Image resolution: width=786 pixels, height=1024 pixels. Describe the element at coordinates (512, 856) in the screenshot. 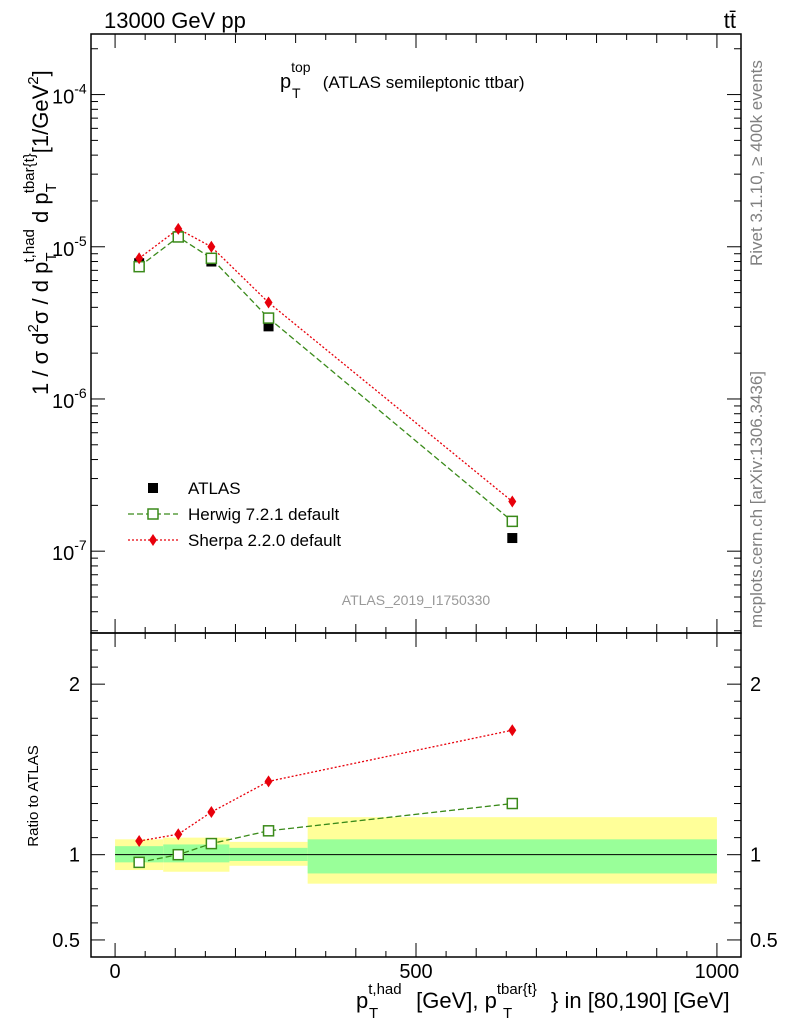

I see `ratio-band-inner` at that location.